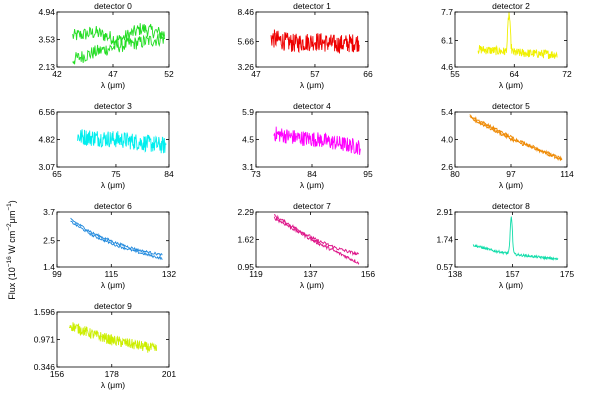  I want to click on y-tick-label: 2.29, so click(245, 212).